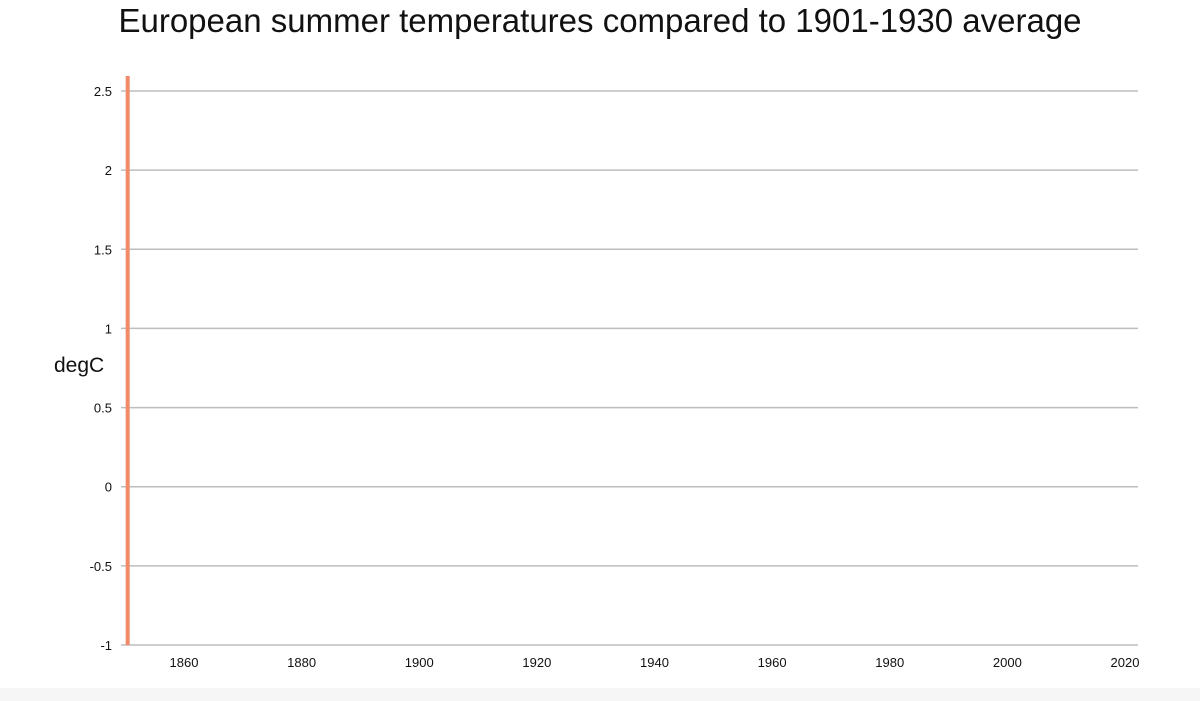 This screenshot has width=1200, height=701. What do you see at coordinates (103, 249) in the screenshot?
I see `y-tick-label: 1.5` at bounding box center [103, 249].